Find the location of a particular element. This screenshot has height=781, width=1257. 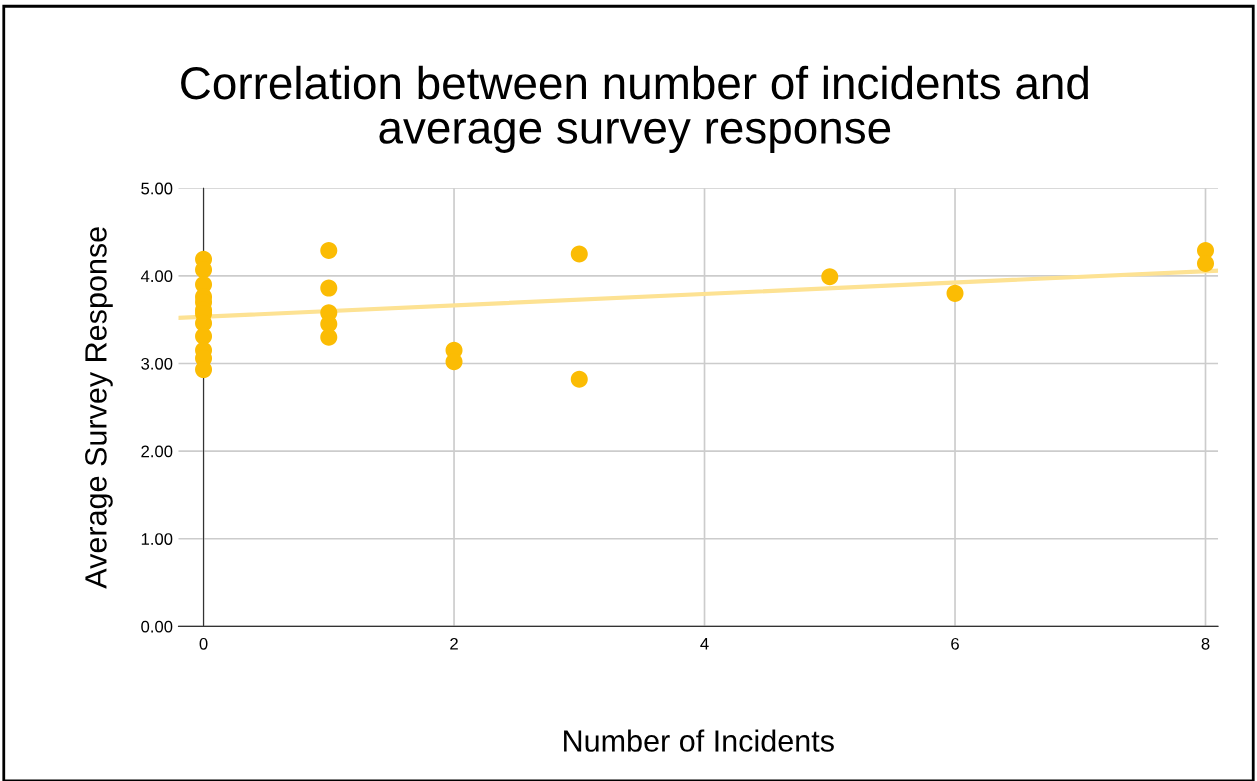

x-tick-label: 8 is located at coordinates (1205, 643).